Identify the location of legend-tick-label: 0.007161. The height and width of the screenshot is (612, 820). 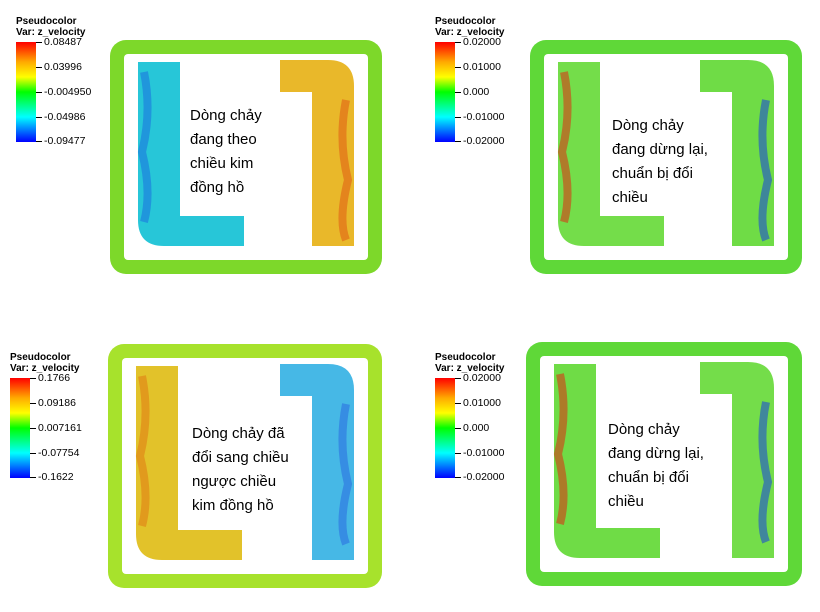
(60, 428).